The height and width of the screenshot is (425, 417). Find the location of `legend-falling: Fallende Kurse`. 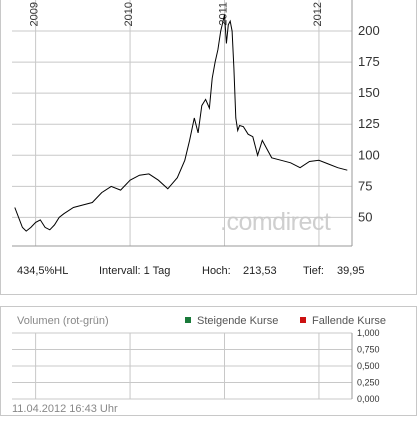

legend-falling: Fallende Kurse is located at coordinates (343, 321).